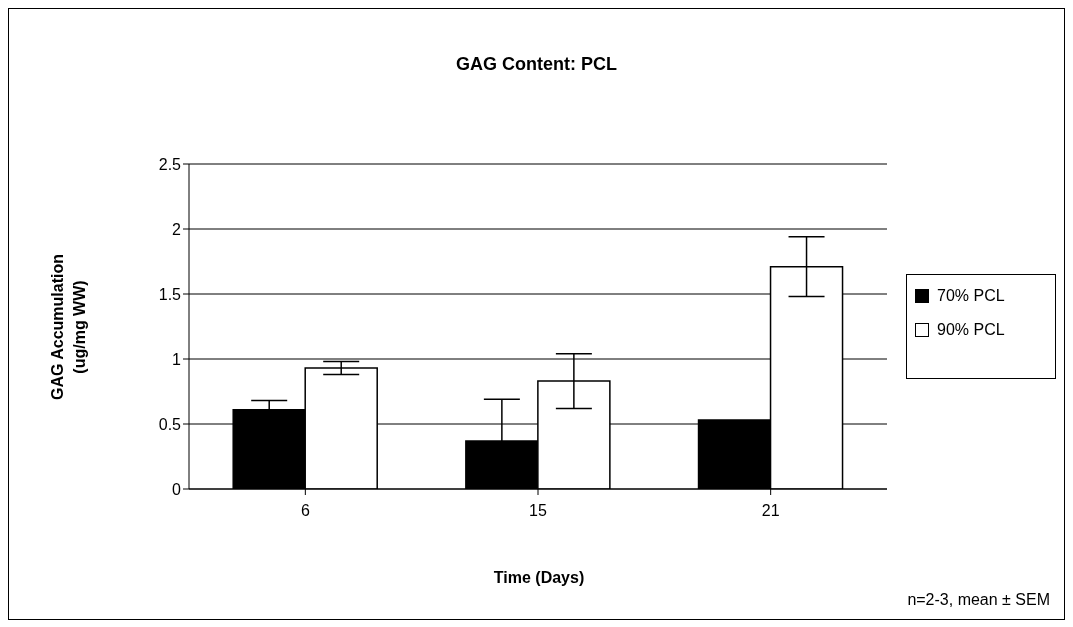 This screenshot has height=627, width=1073. What do you see at coordinates (177, 489) in the screenshot?
I see `y-tick-label: 0` at bounding box center [177, 489].